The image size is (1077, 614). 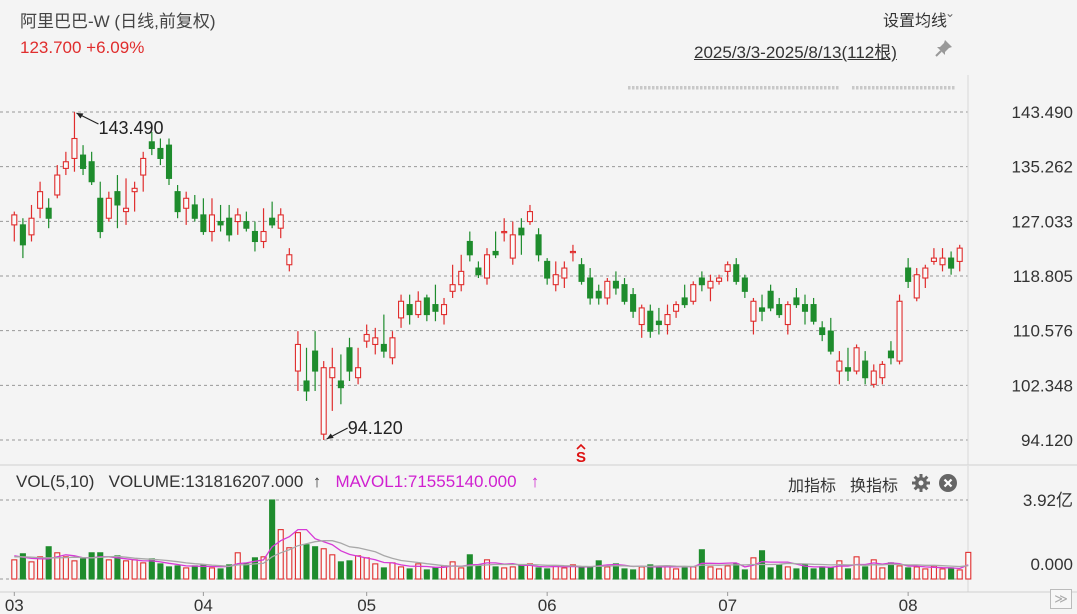 I want to click on close-circle-icon, so click(x=948, y=483).